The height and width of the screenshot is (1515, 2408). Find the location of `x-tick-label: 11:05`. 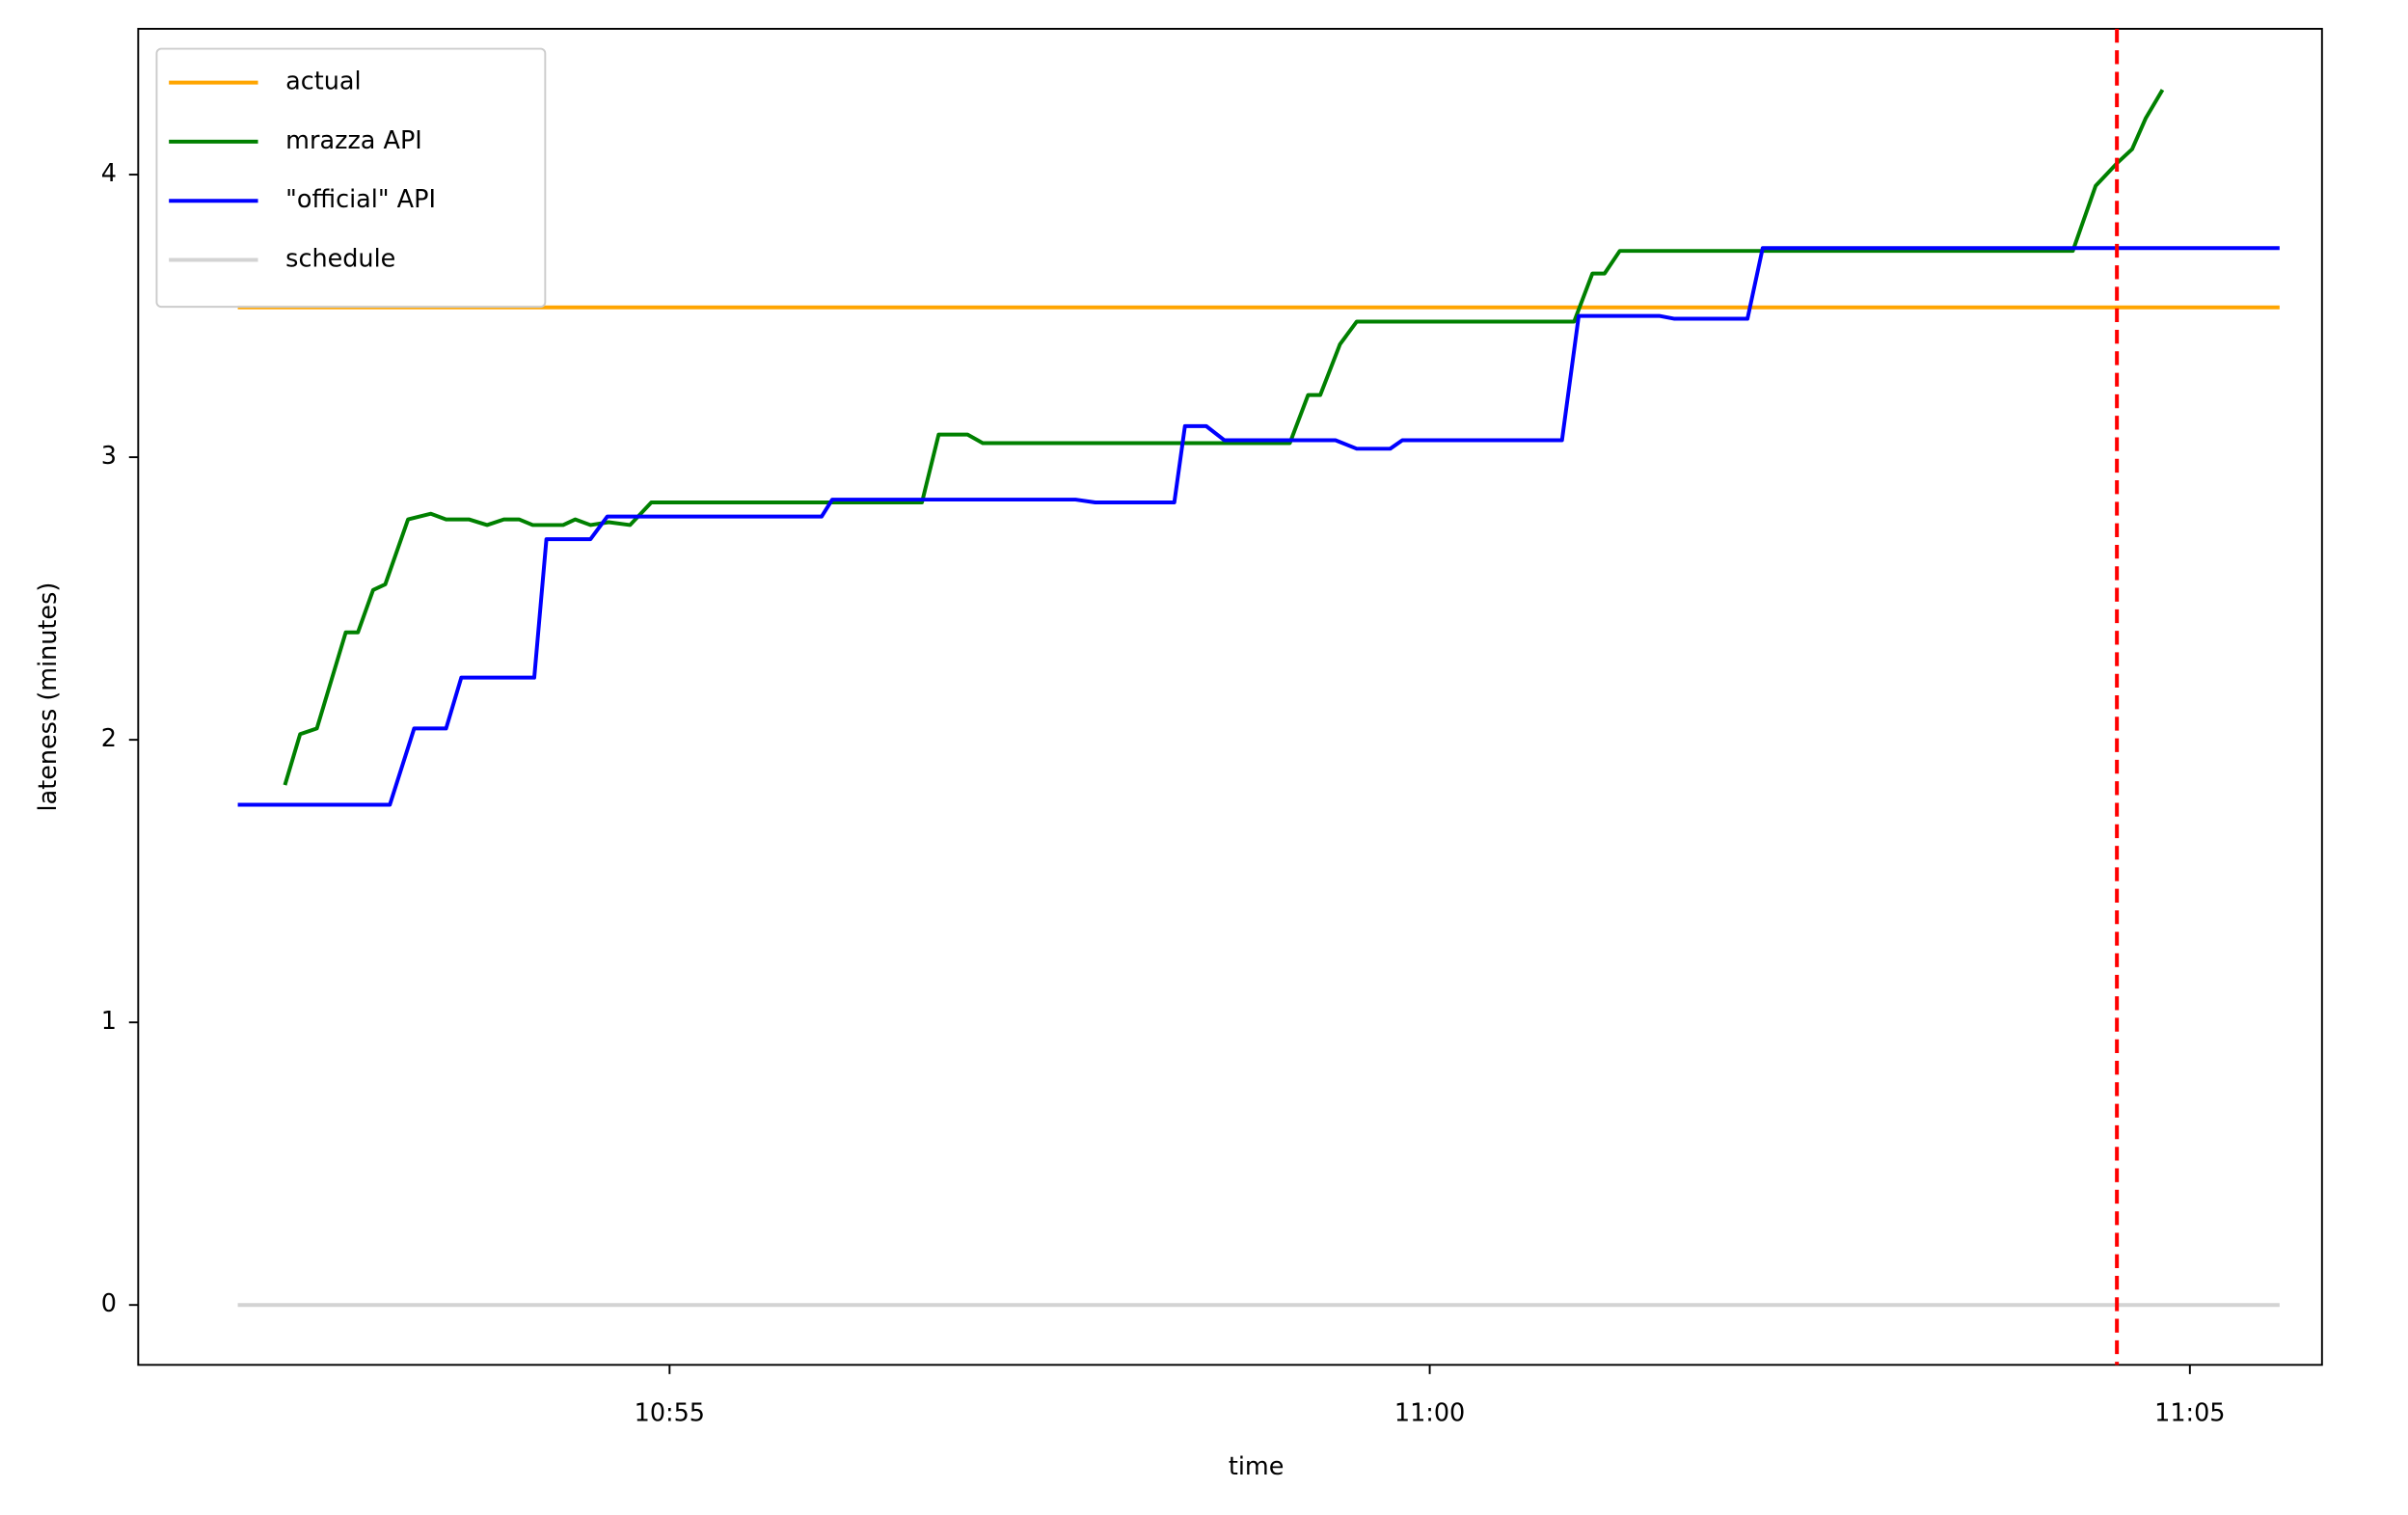

x-tick-label: 11:05 is located at coordinates (2189, 1412).